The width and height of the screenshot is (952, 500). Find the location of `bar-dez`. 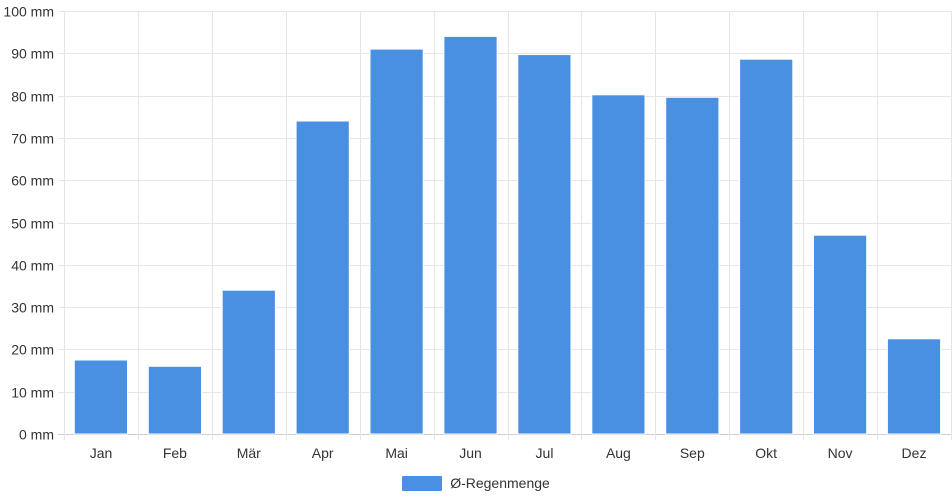

bar-dez is located at coordinates (914, 386).